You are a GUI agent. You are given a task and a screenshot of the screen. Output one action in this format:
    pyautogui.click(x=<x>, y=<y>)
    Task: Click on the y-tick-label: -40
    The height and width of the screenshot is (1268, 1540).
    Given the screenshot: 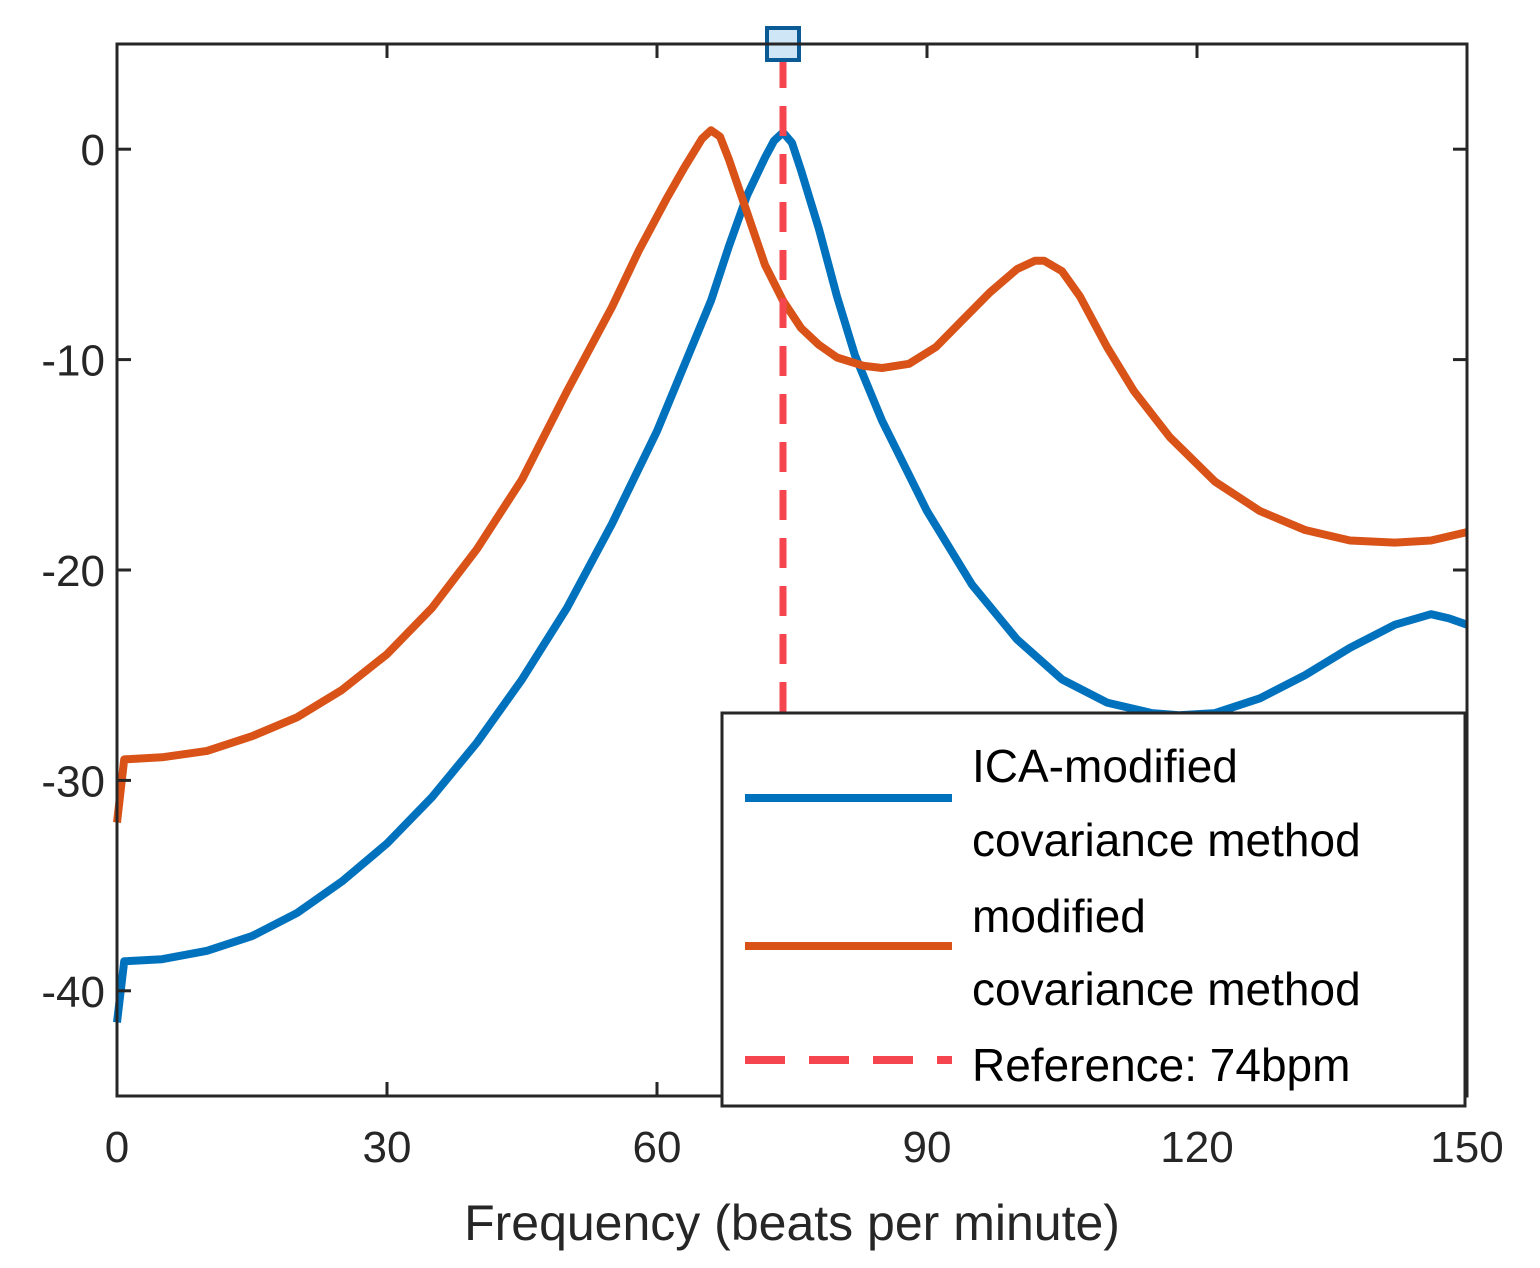 What is the action you would take?
    pyautogui.click(x=73, y=992)
    